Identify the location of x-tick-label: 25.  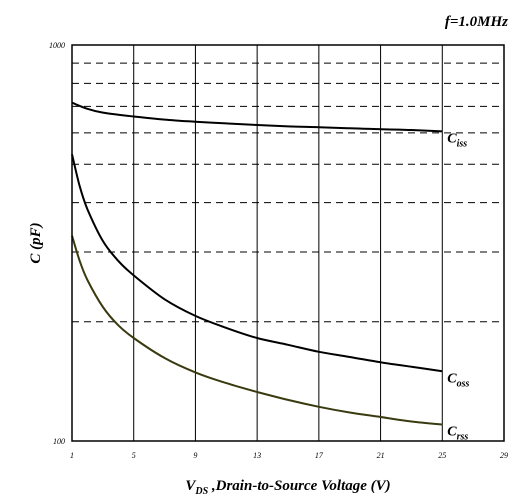
(442, 455).